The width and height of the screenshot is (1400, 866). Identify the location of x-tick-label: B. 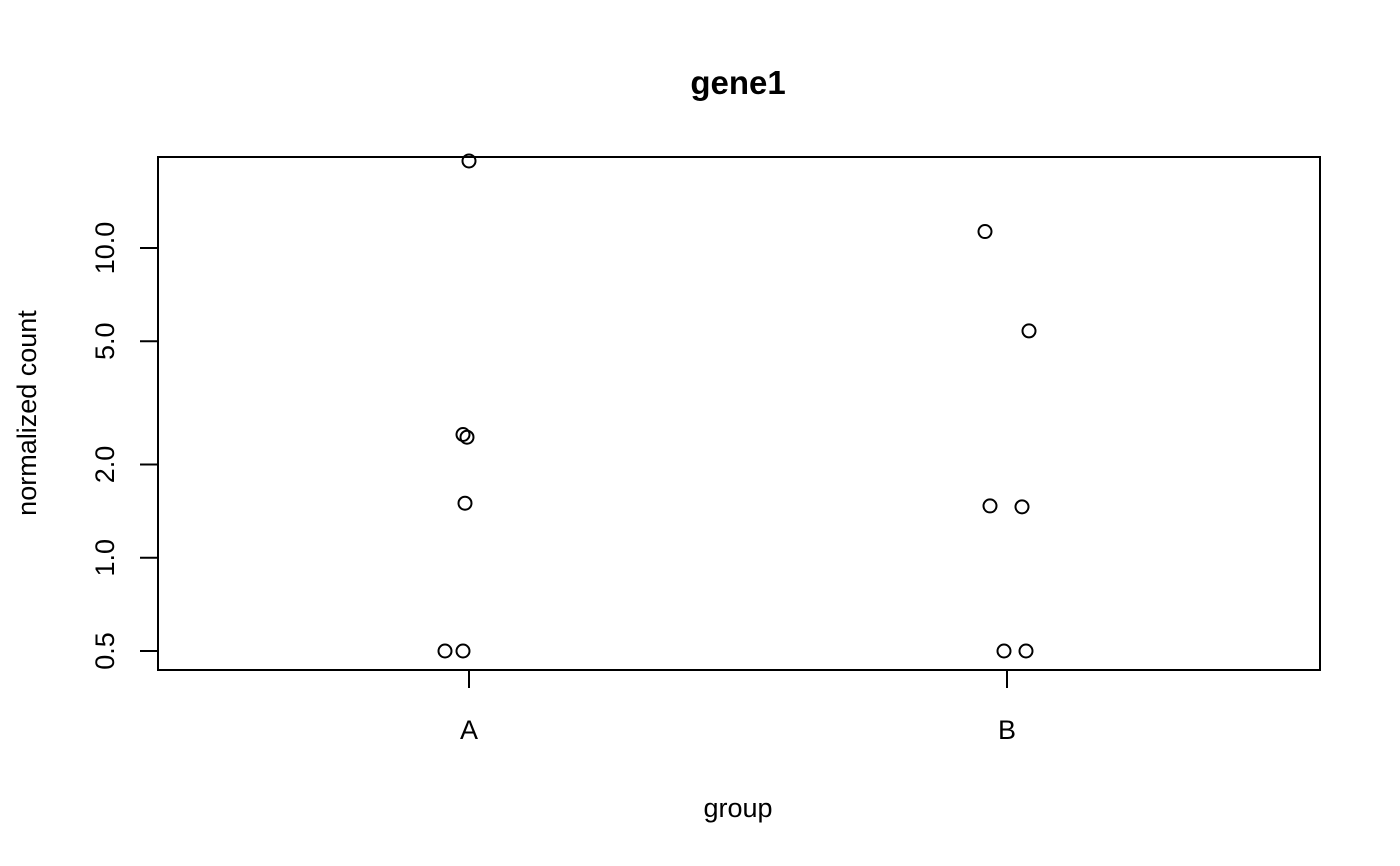
(1007, 730).